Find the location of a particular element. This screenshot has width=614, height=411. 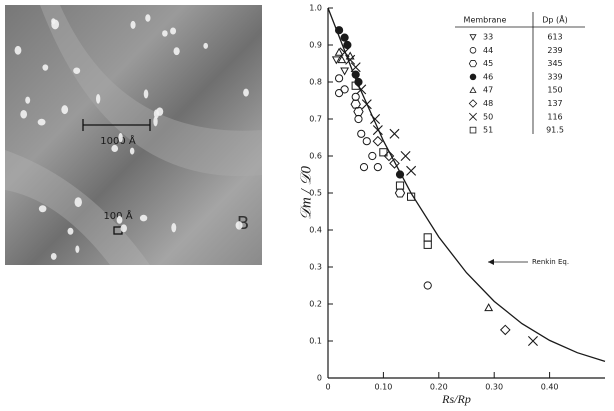

x-tick-label: 0.30 is located at coordinates (494, 387).